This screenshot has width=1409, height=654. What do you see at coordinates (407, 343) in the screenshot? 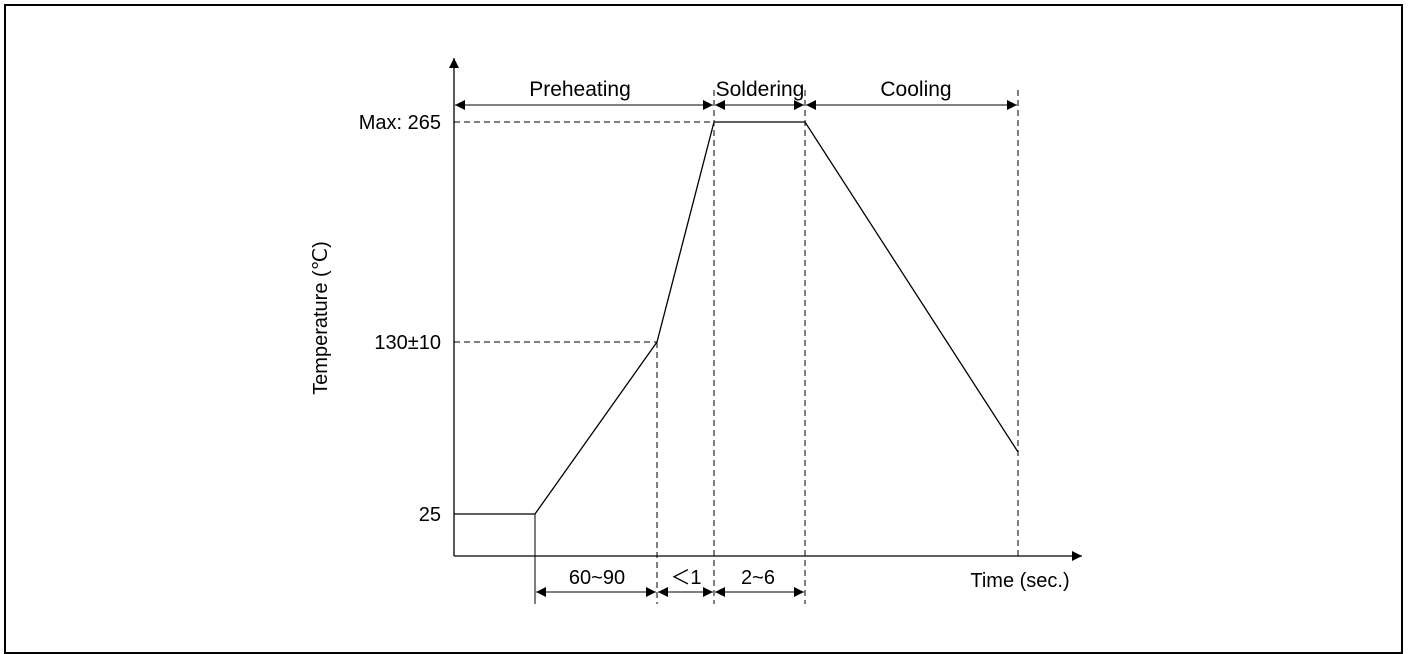
I see `preheat-temp-label: 130±10` at bounding box center [407, 343].